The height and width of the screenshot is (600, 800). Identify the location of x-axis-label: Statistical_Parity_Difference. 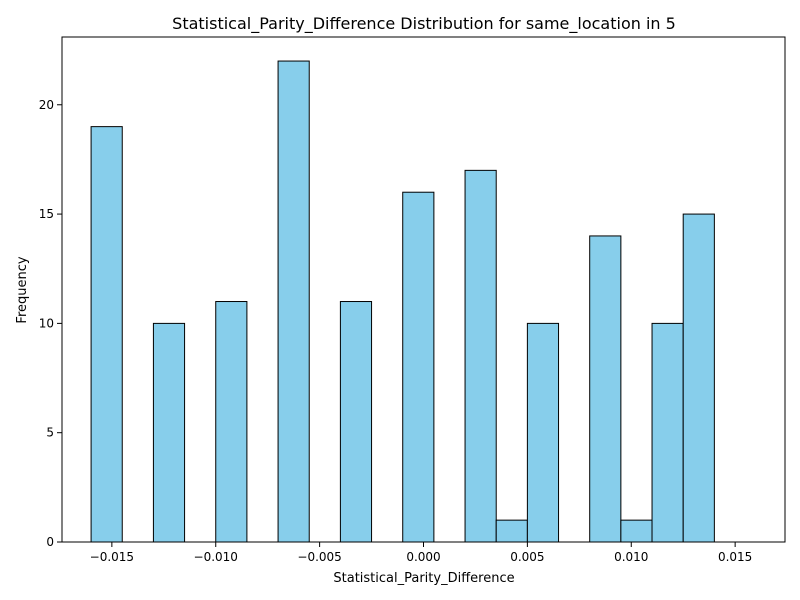
(423, 578).